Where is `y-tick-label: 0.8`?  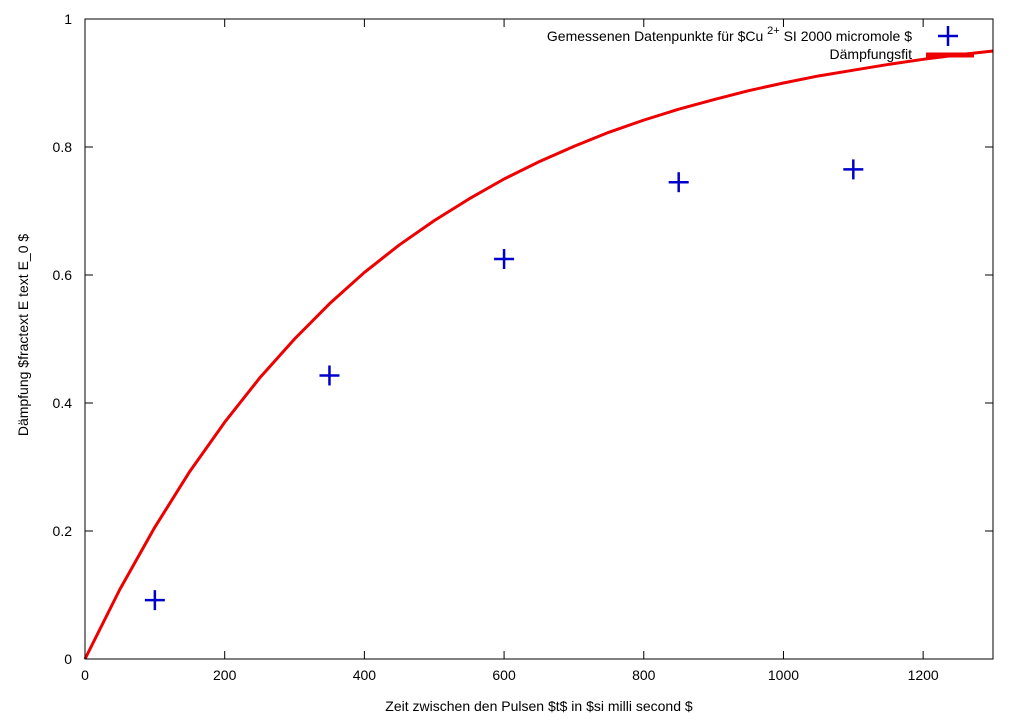
y-tick-label: 0.8 is located at coordinates (63, 147).